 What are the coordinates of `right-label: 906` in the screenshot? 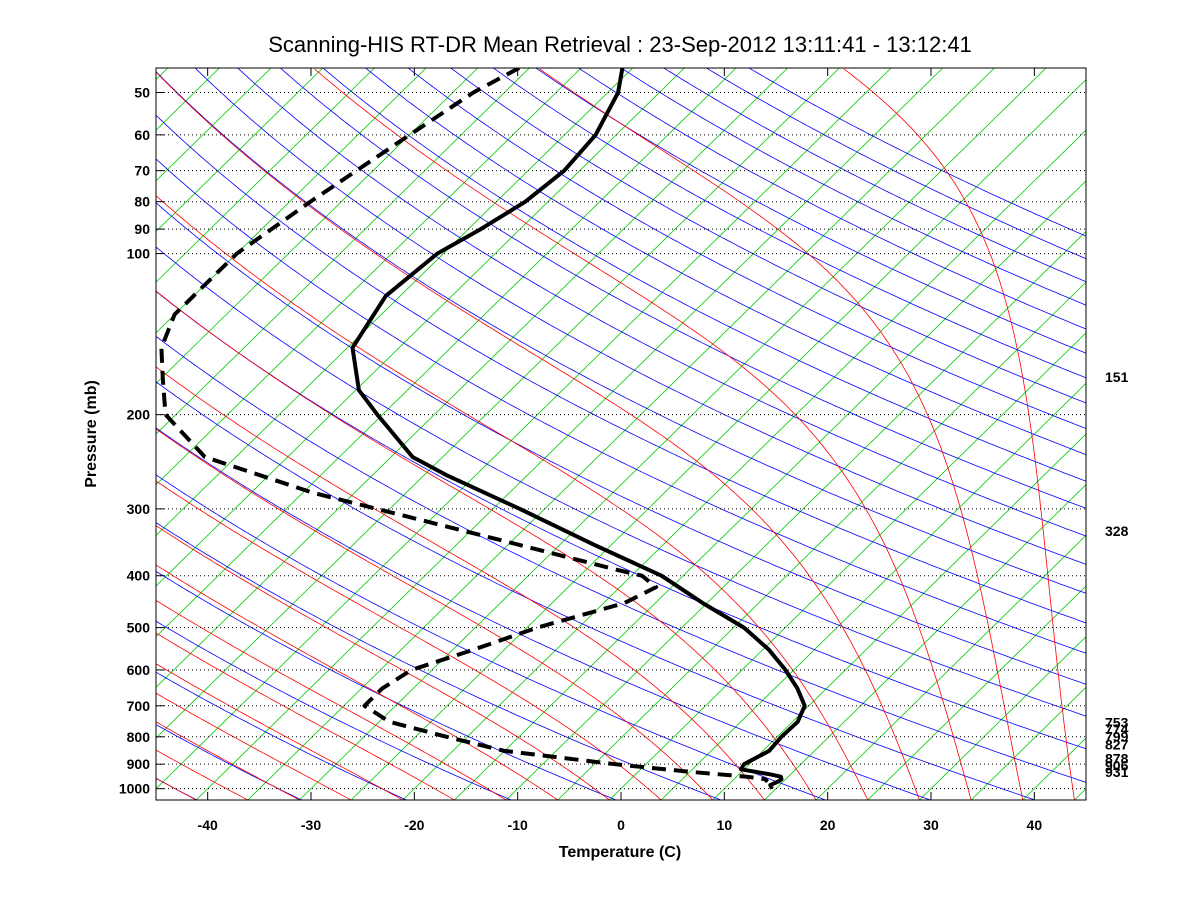 It's located at (1117, 766).